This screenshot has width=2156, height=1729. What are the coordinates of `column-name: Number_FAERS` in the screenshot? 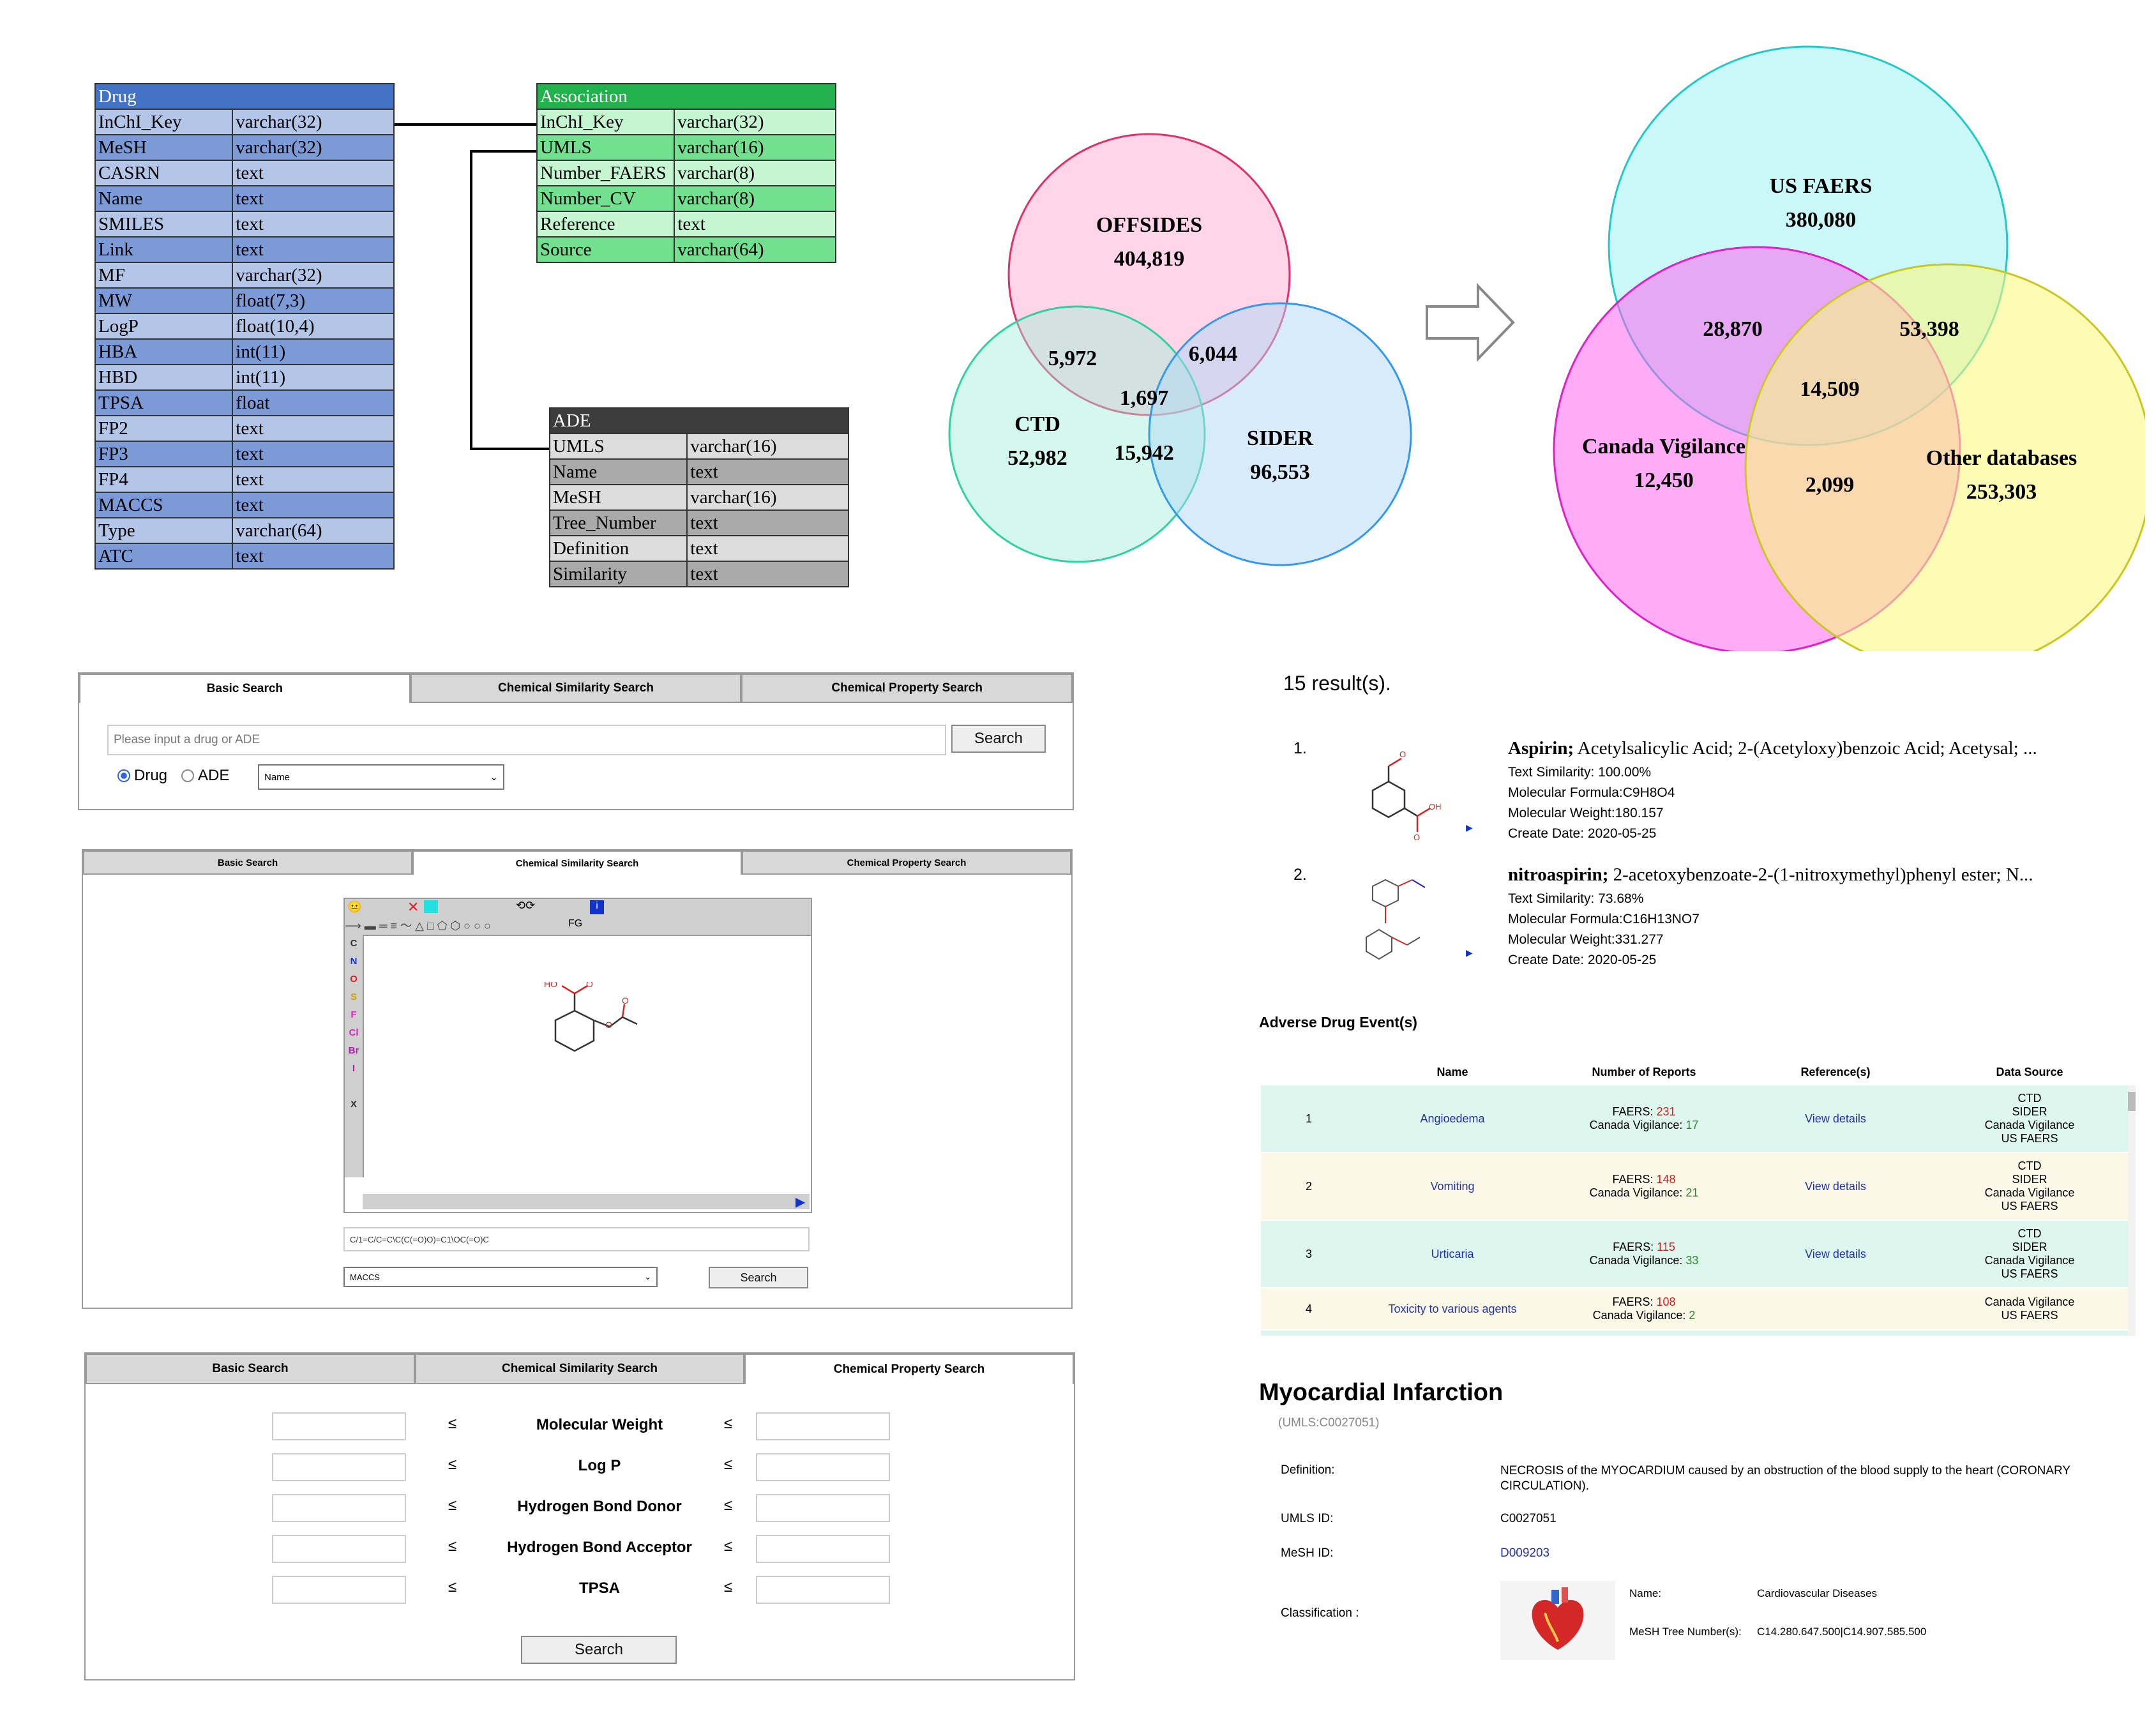 It's located at (605, 173).